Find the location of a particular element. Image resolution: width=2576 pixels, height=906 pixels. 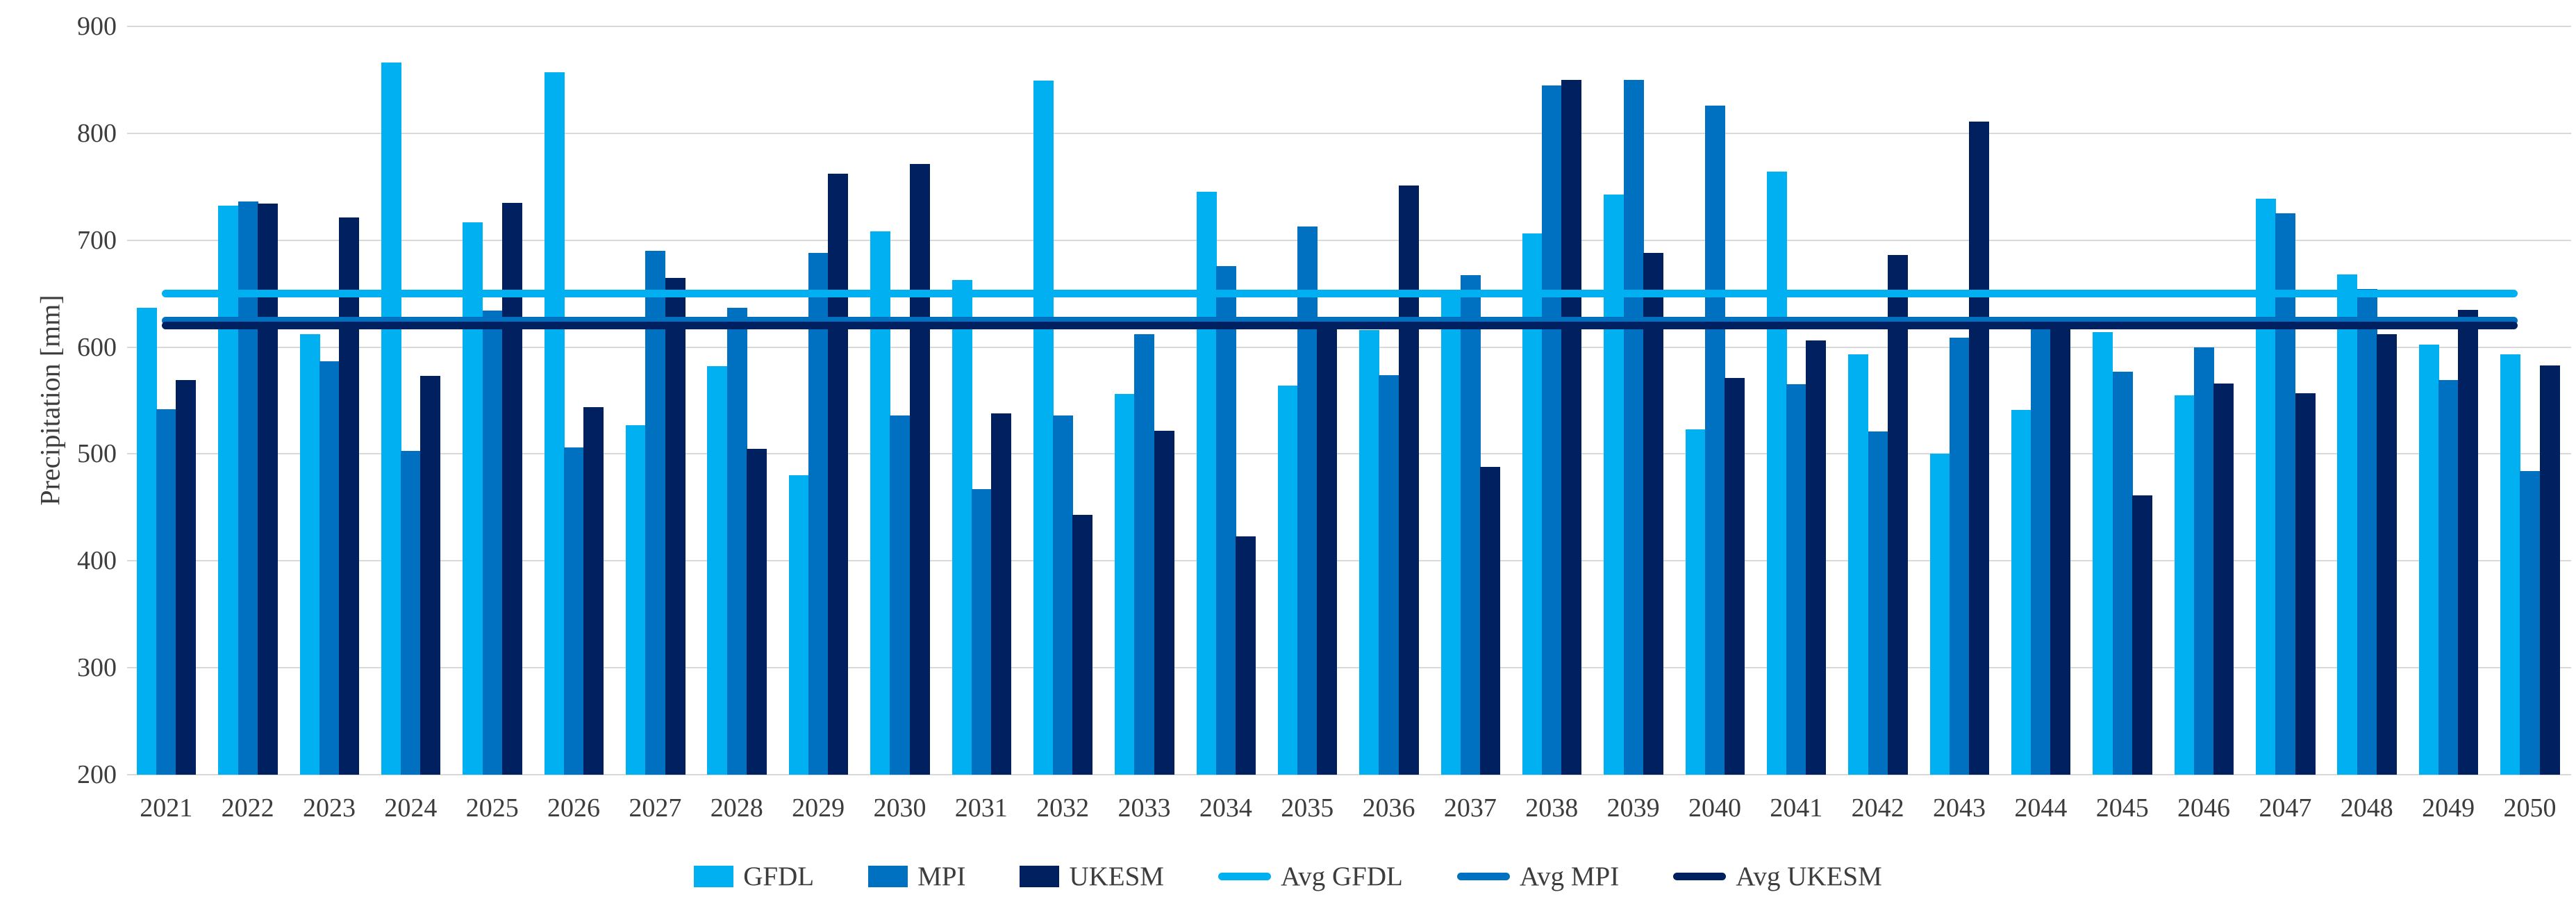

x-tick-label-2036: 2036 is located at coordinates (1388, 808).